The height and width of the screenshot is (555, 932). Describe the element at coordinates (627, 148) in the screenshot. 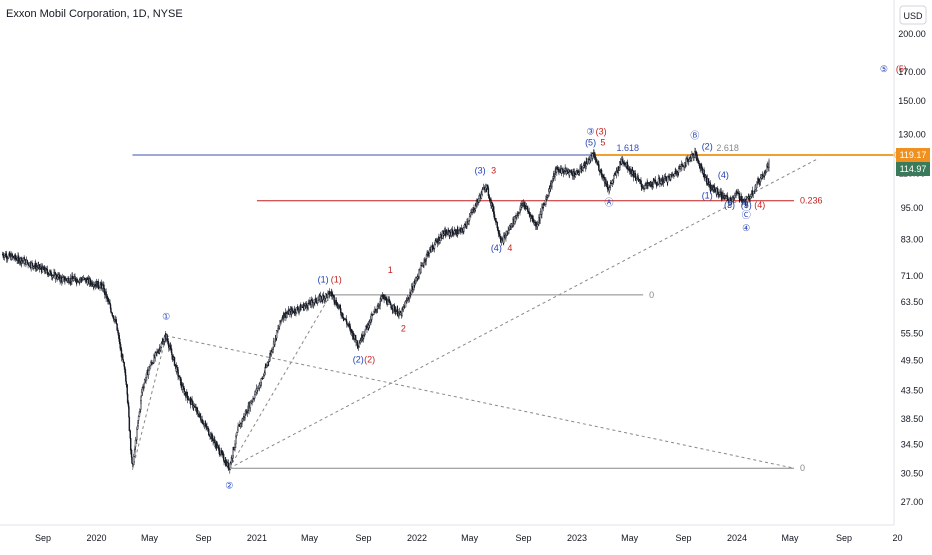

I see `fib-label: 1.618` at that location.